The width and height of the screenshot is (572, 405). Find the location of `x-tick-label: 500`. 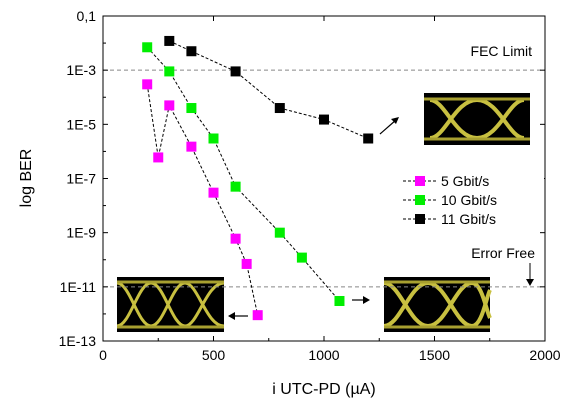

x-tick-label: 500 is located at coordinates (214, 355).